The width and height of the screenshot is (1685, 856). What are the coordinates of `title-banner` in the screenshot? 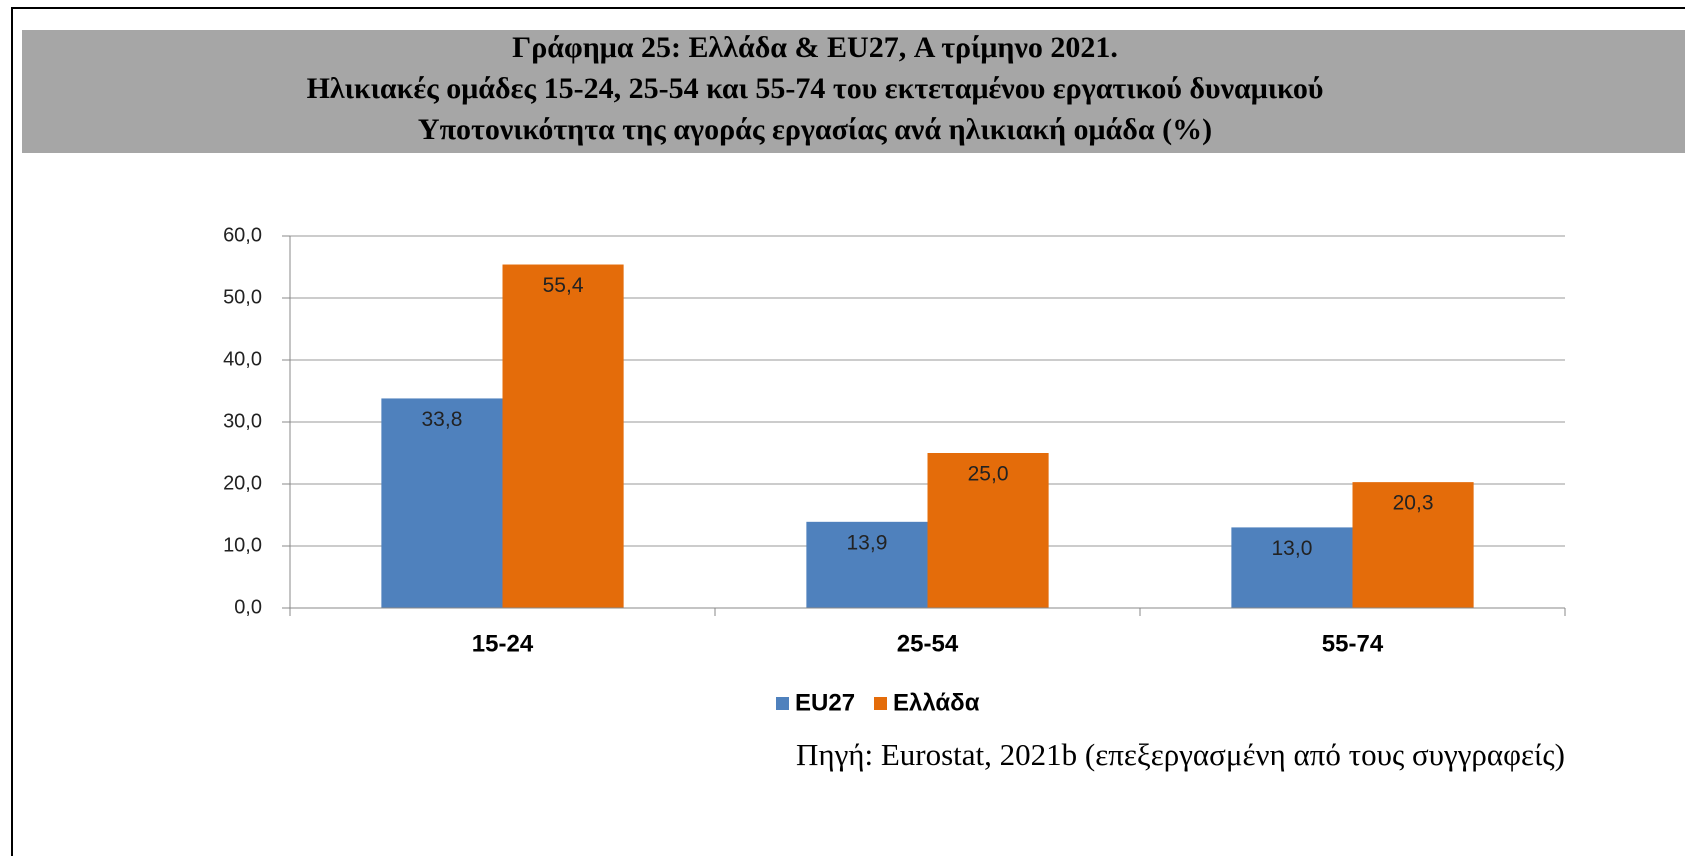 It's located at (853, 91).